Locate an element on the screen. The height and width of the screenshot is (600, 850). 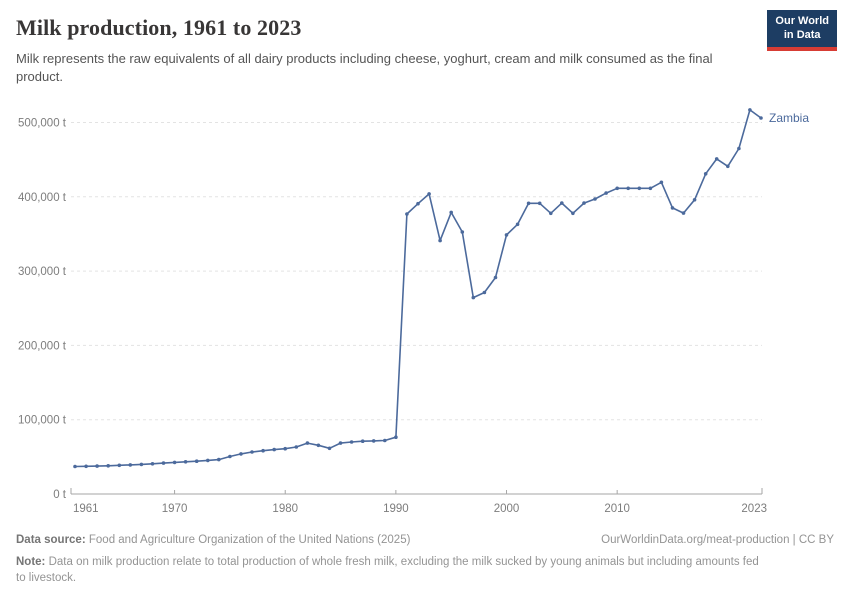
x-tick-label: 2010 is located at coordinates (617, 509).